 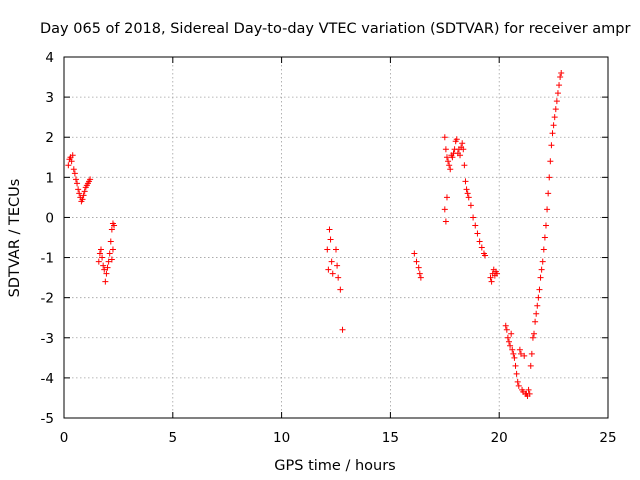 What do you see at coordinates (47, 379) in the screenshot?
I see `y-tick-label: -4` at bounding box center [47, 379].